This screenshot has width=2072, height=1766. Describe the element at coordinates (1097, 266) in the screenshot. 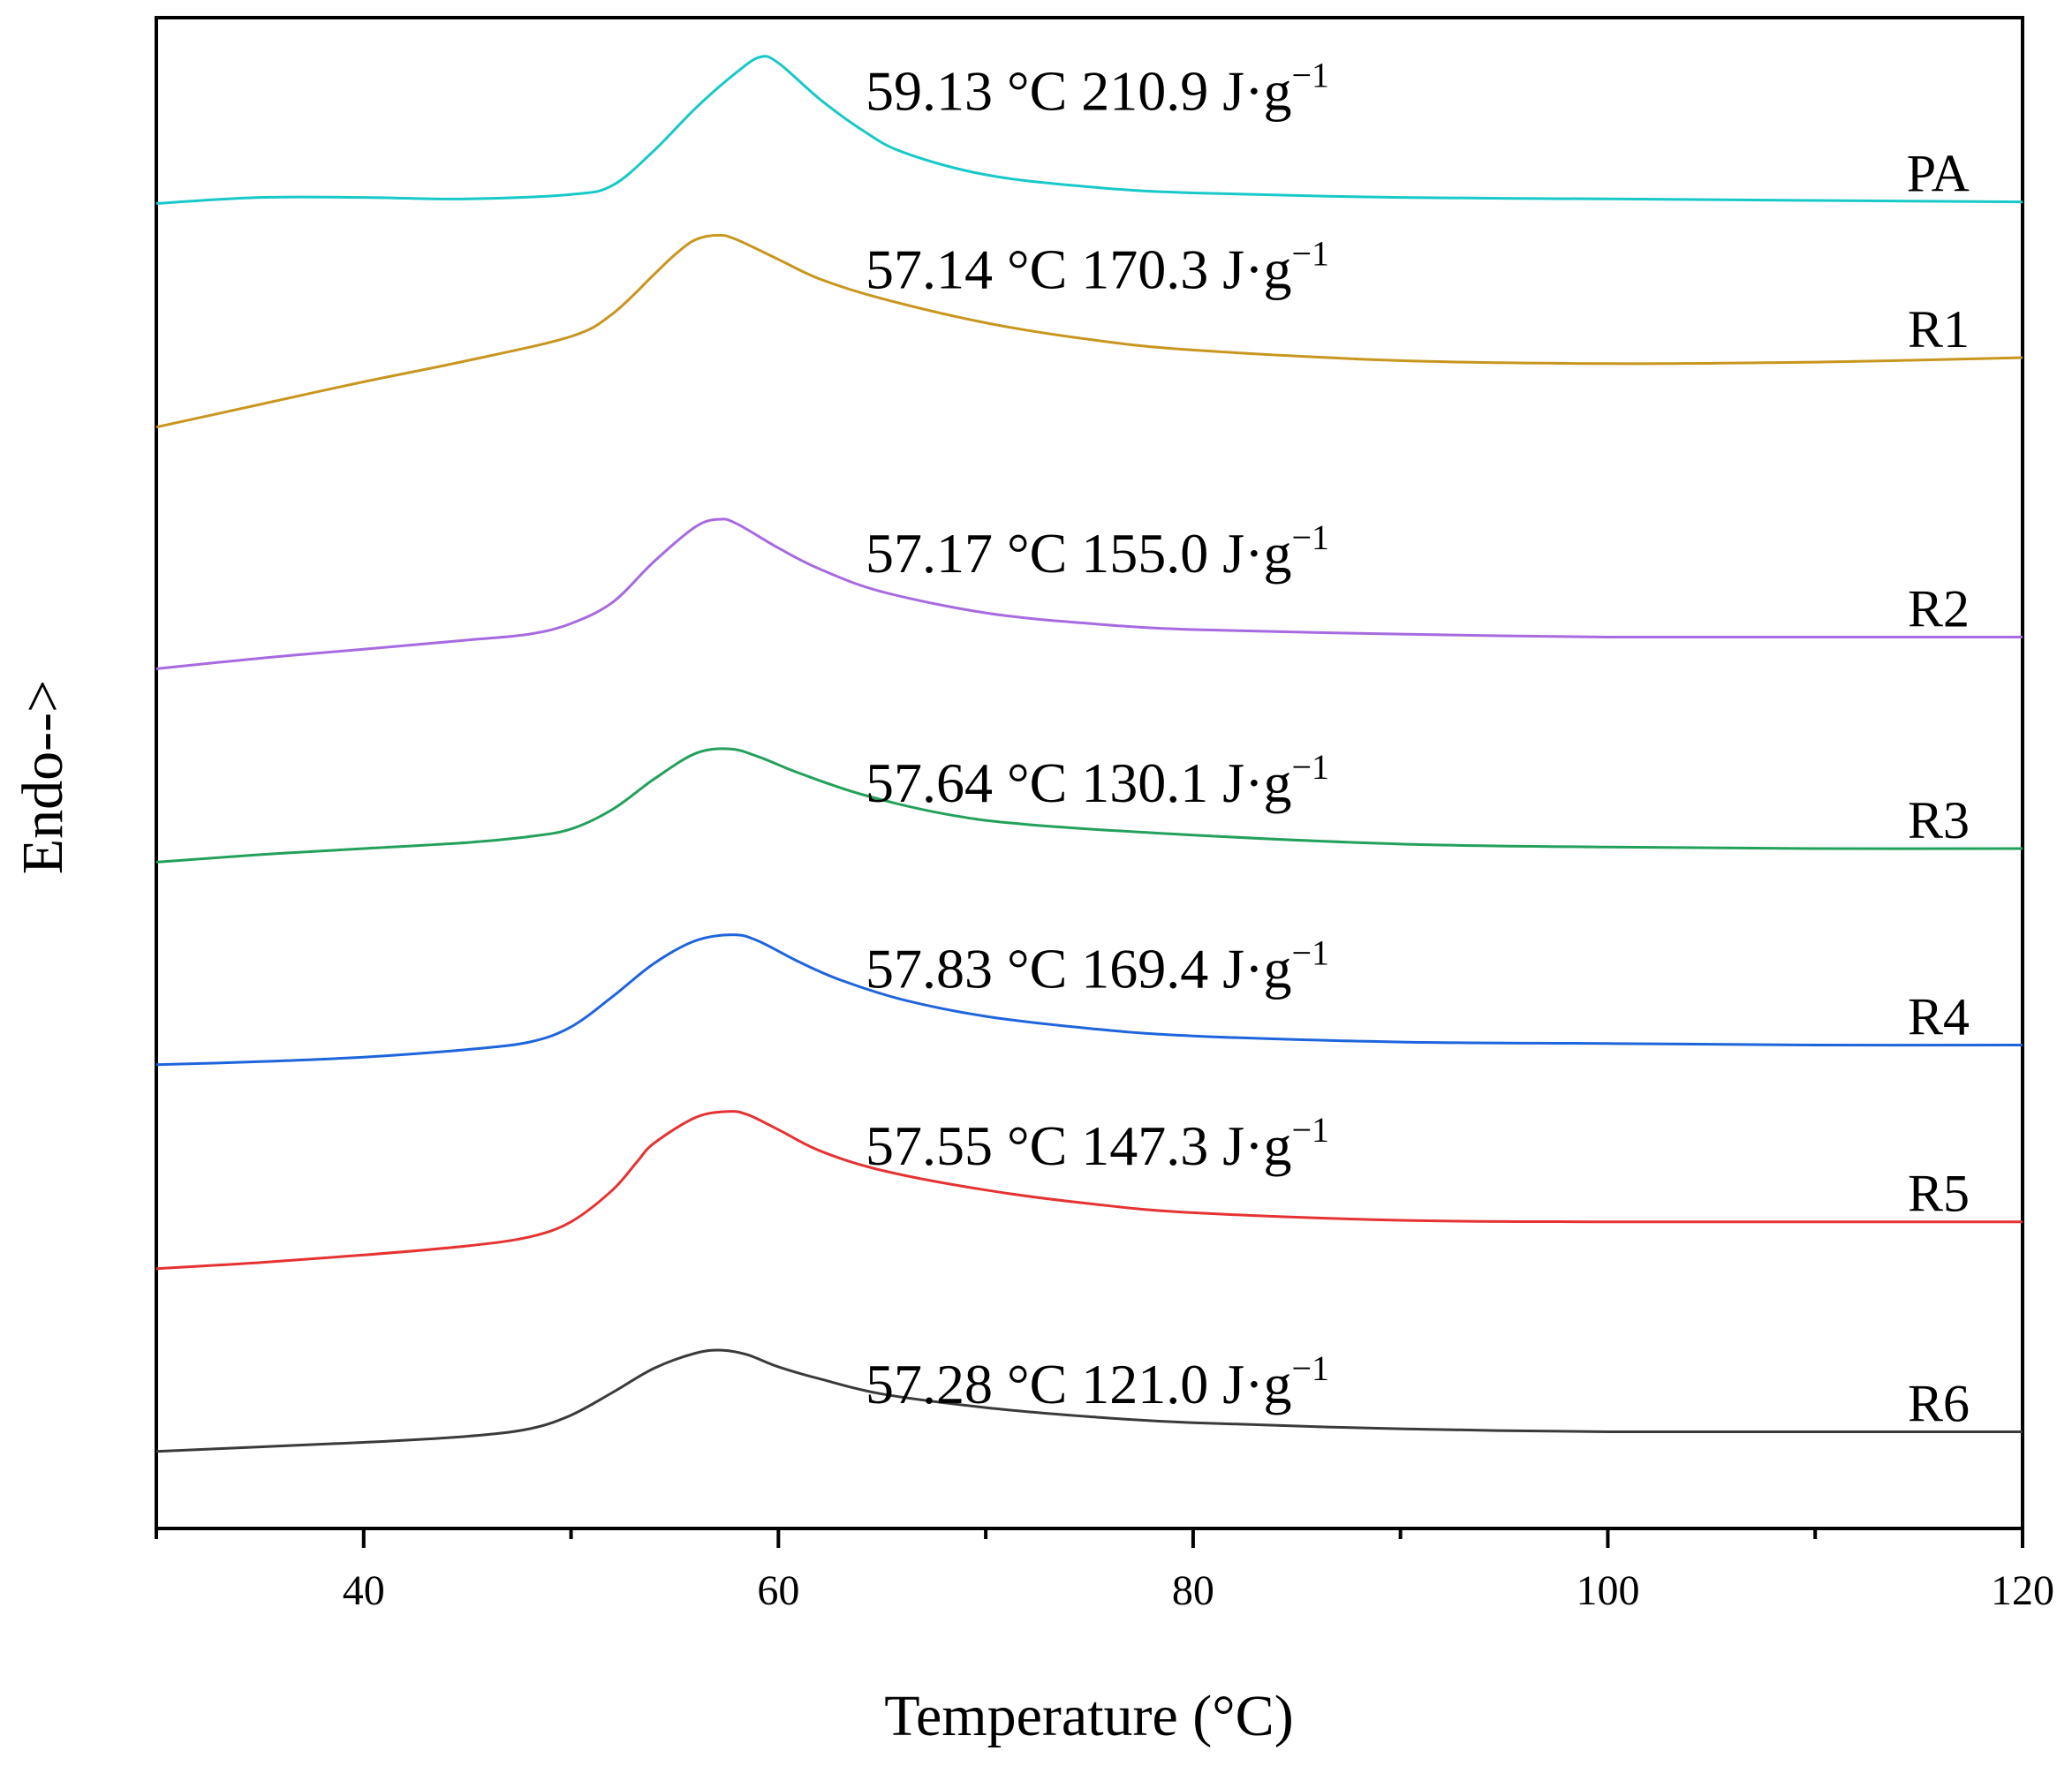

I see `peak-annotation-r1: 57.14 °C 170.3 J·g−1` at that location.